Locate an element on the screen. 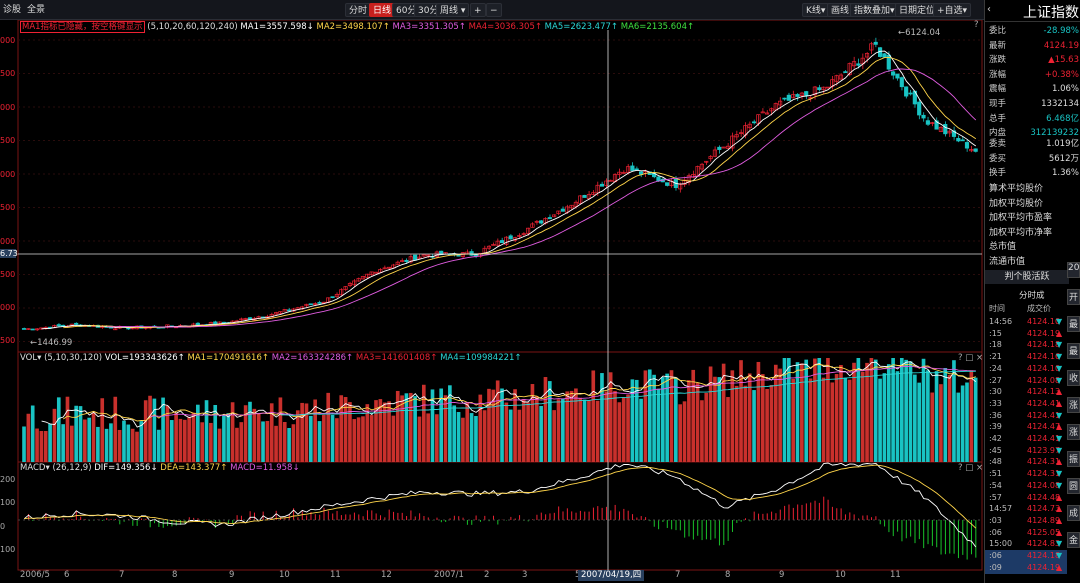 Image resolution: width=1080 pixels, height=583 pixels. stat-link: 流通市值 is located at coordinates (1007, 261).